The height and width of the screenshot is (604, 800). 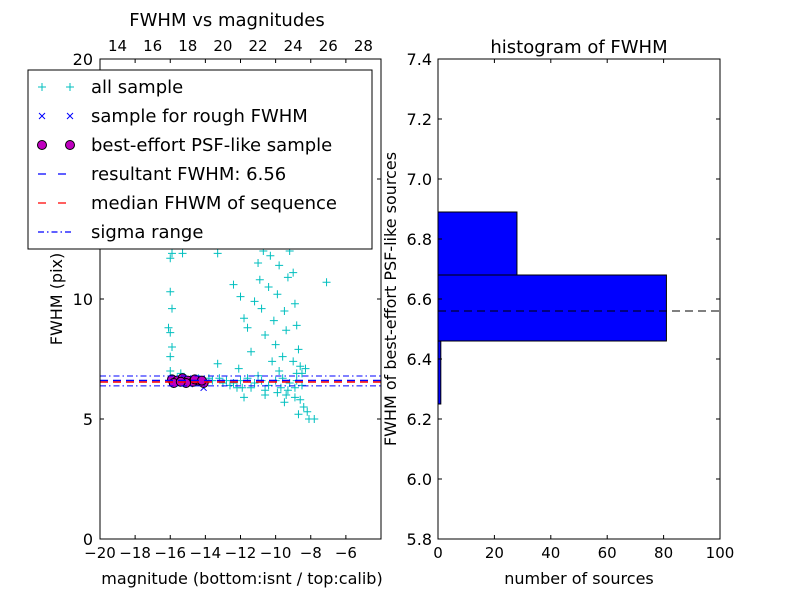 I want to click on legend-item: best-effort PSF-like sample, so click(x=184, y=145).